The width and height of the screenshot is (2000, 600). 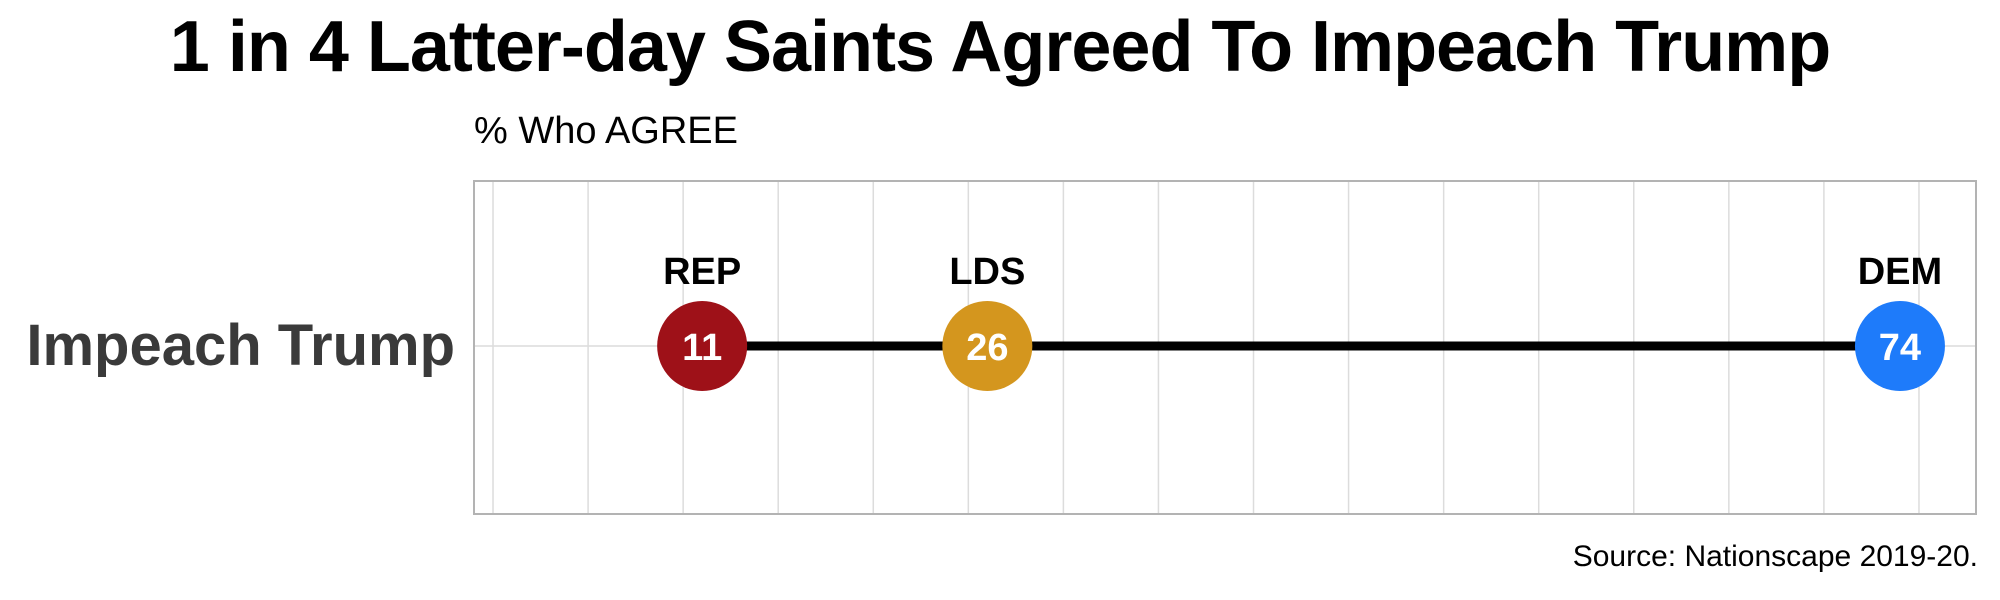 What do you see at coordinates (987, 272) in the screenshot?
I see `series-label-lds: LDS` at bounding box center [987, 272].